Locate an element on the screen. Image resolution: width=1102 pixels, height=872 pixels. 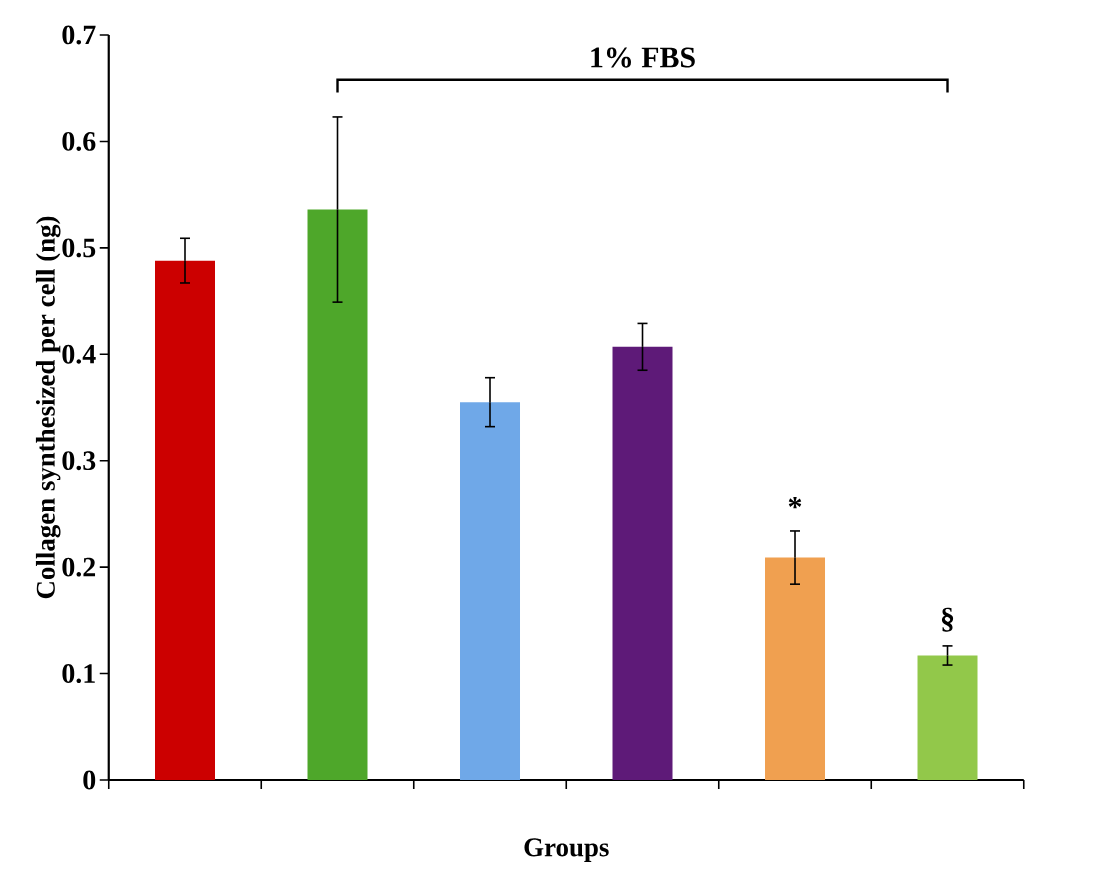
y-axis-title: Collagen synthesized per cell (ng) is located at coordinates (48, 407).